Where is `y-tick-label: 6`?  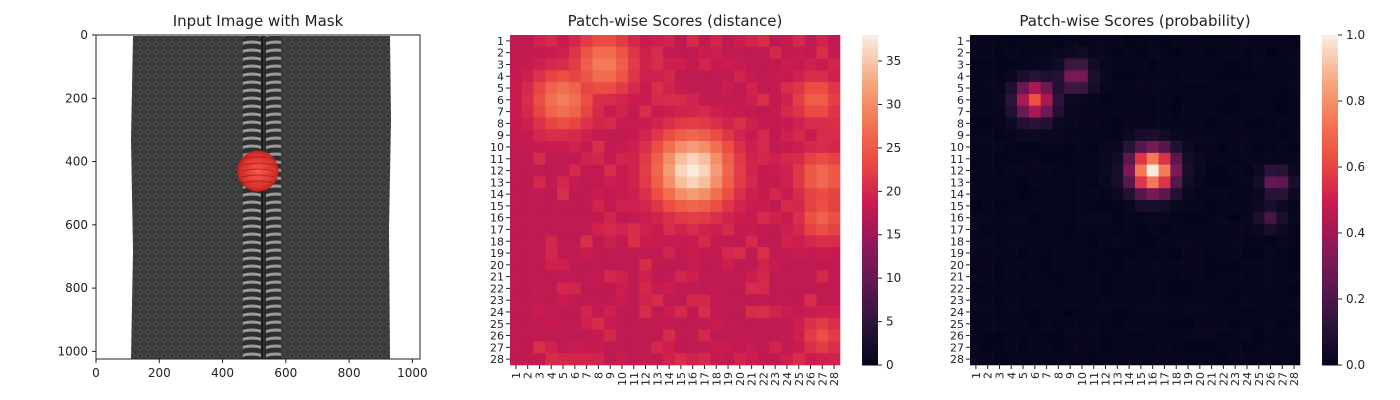
y-tick-label: 6 is located at coordinates (500, 100).